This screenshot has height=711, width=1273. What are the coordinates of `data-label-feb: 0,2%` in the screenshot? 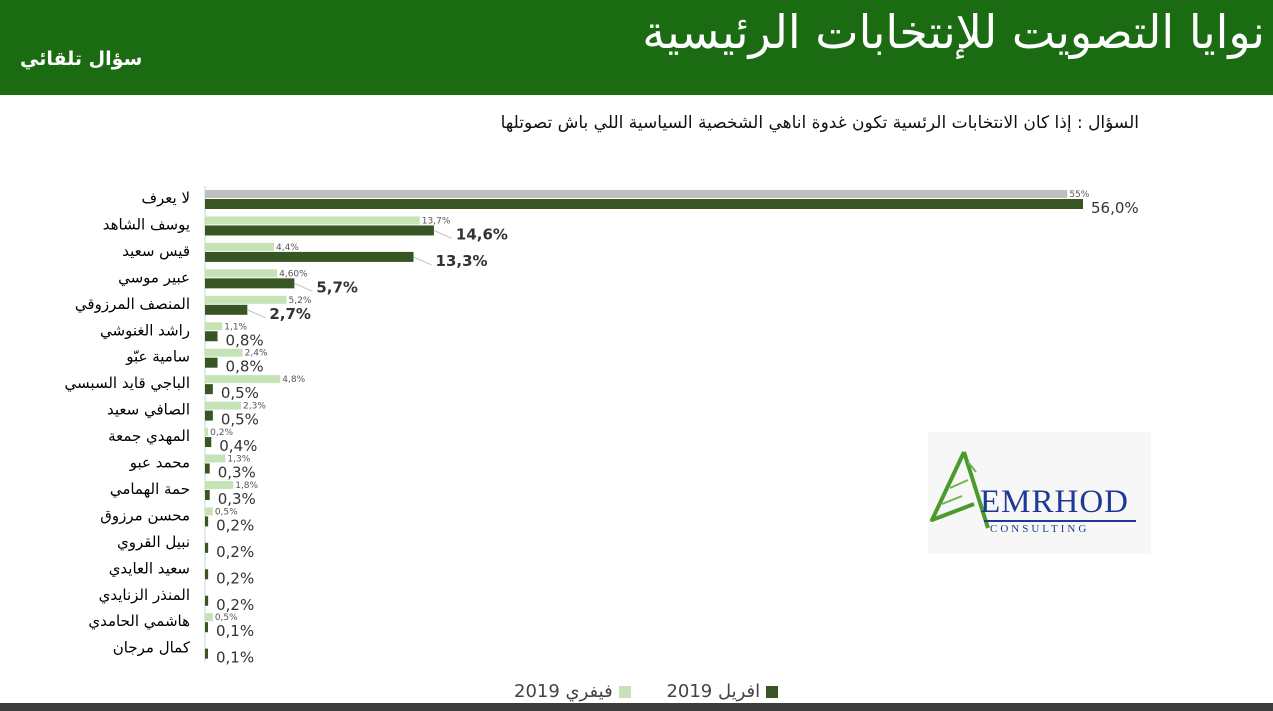 It's located at (221, 433).